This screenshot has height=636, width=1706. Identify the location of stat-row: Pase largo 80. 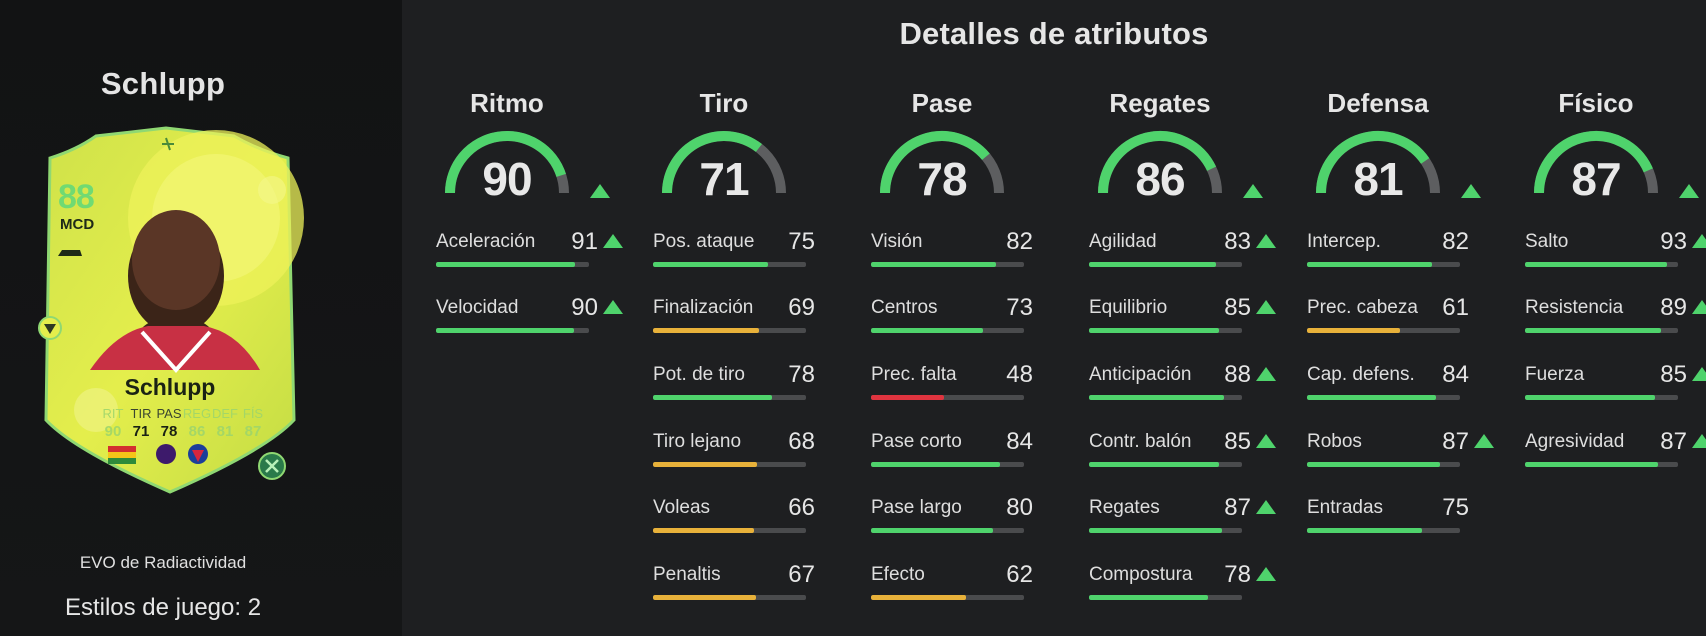
(966, 515).